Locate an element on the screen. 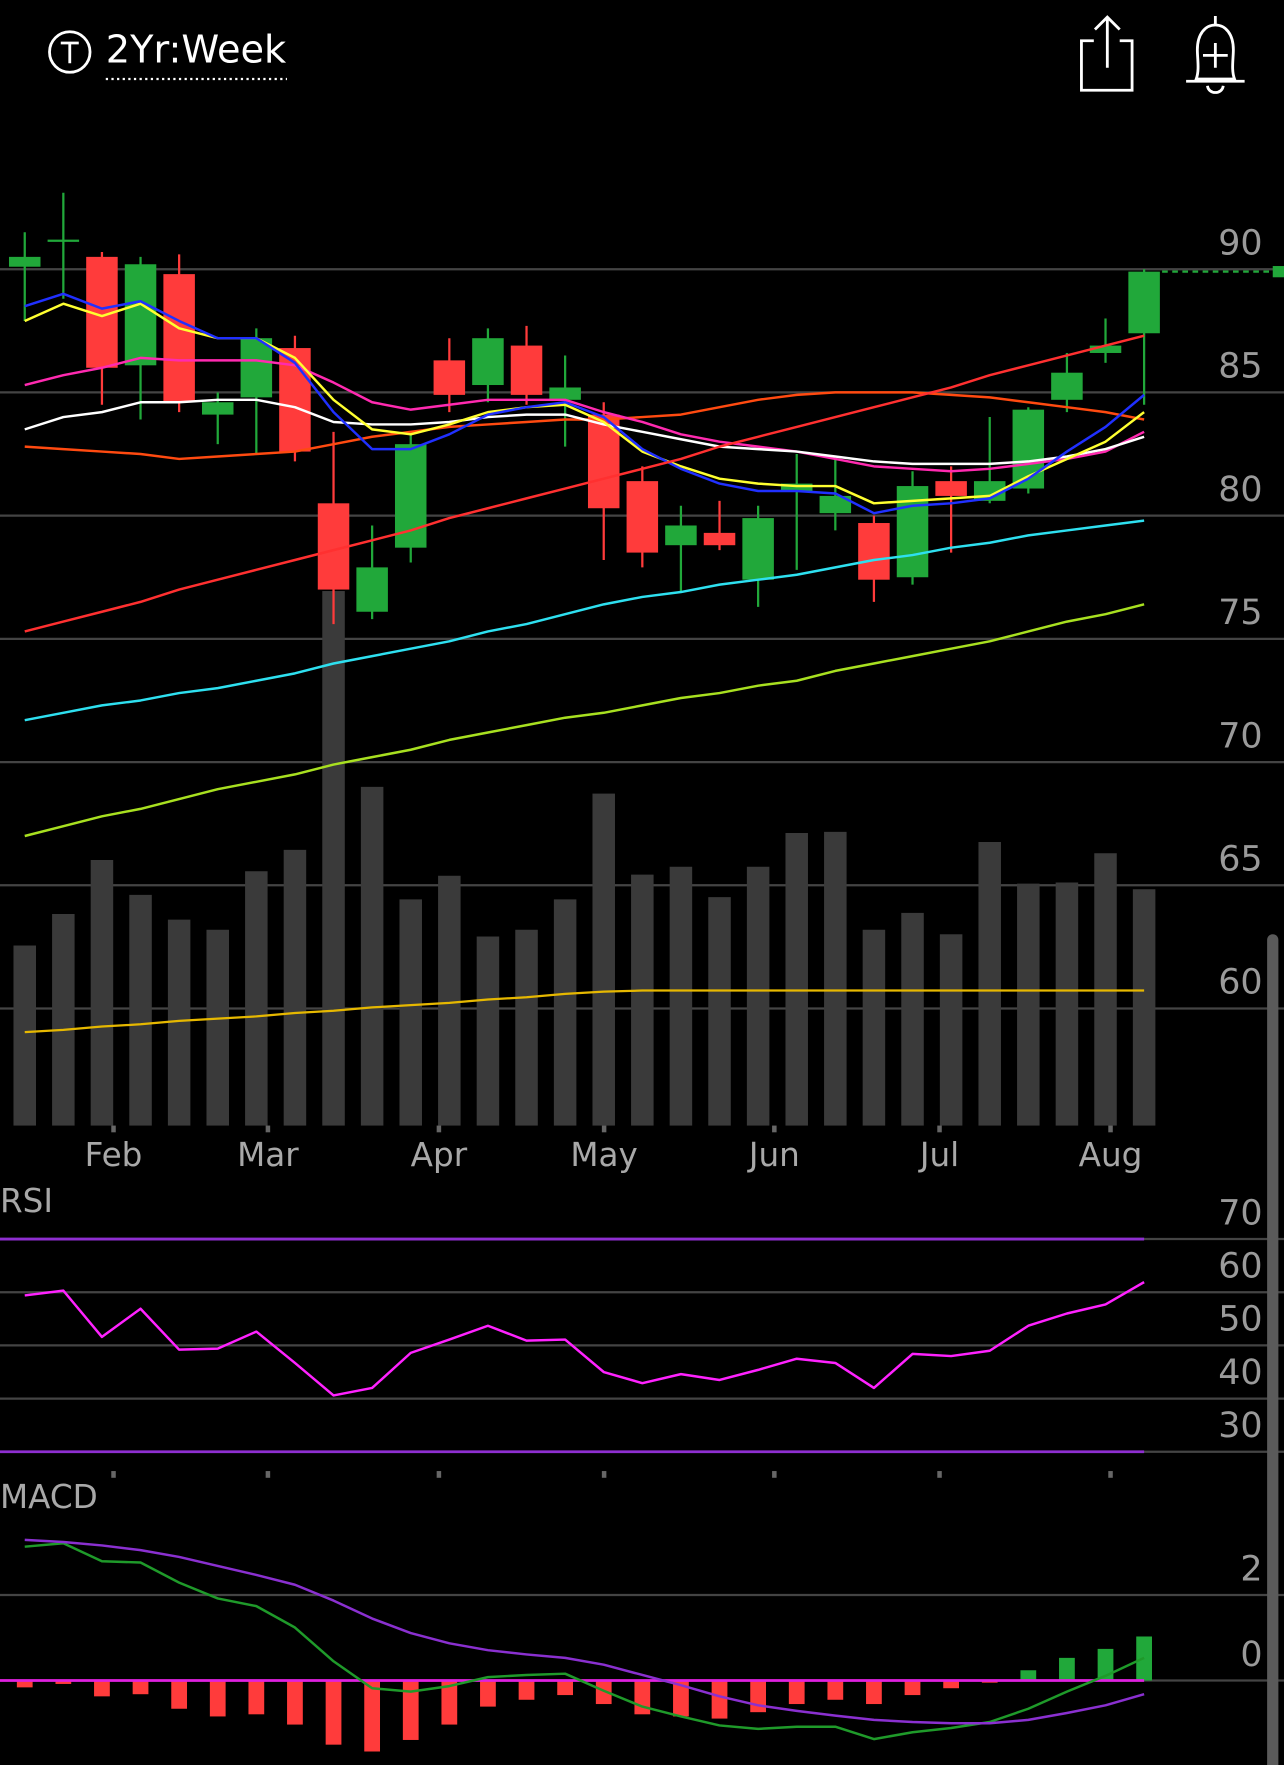 Image resolution: width=1284 pixels, height=1765 pixels. y-tick-label: 40 is located at coordinates (1240, 1373).